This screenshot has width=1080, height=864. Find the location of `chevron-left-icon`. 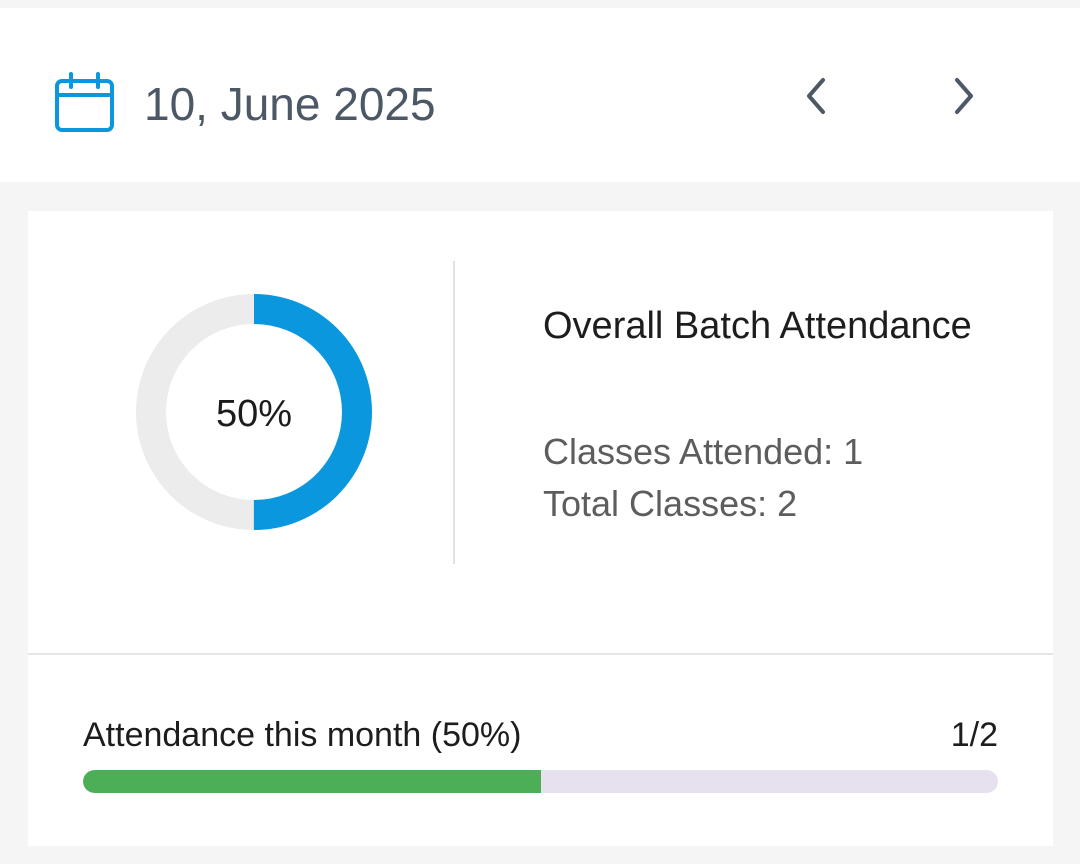

chevron-left-icon is located at coordinates (816, 96).